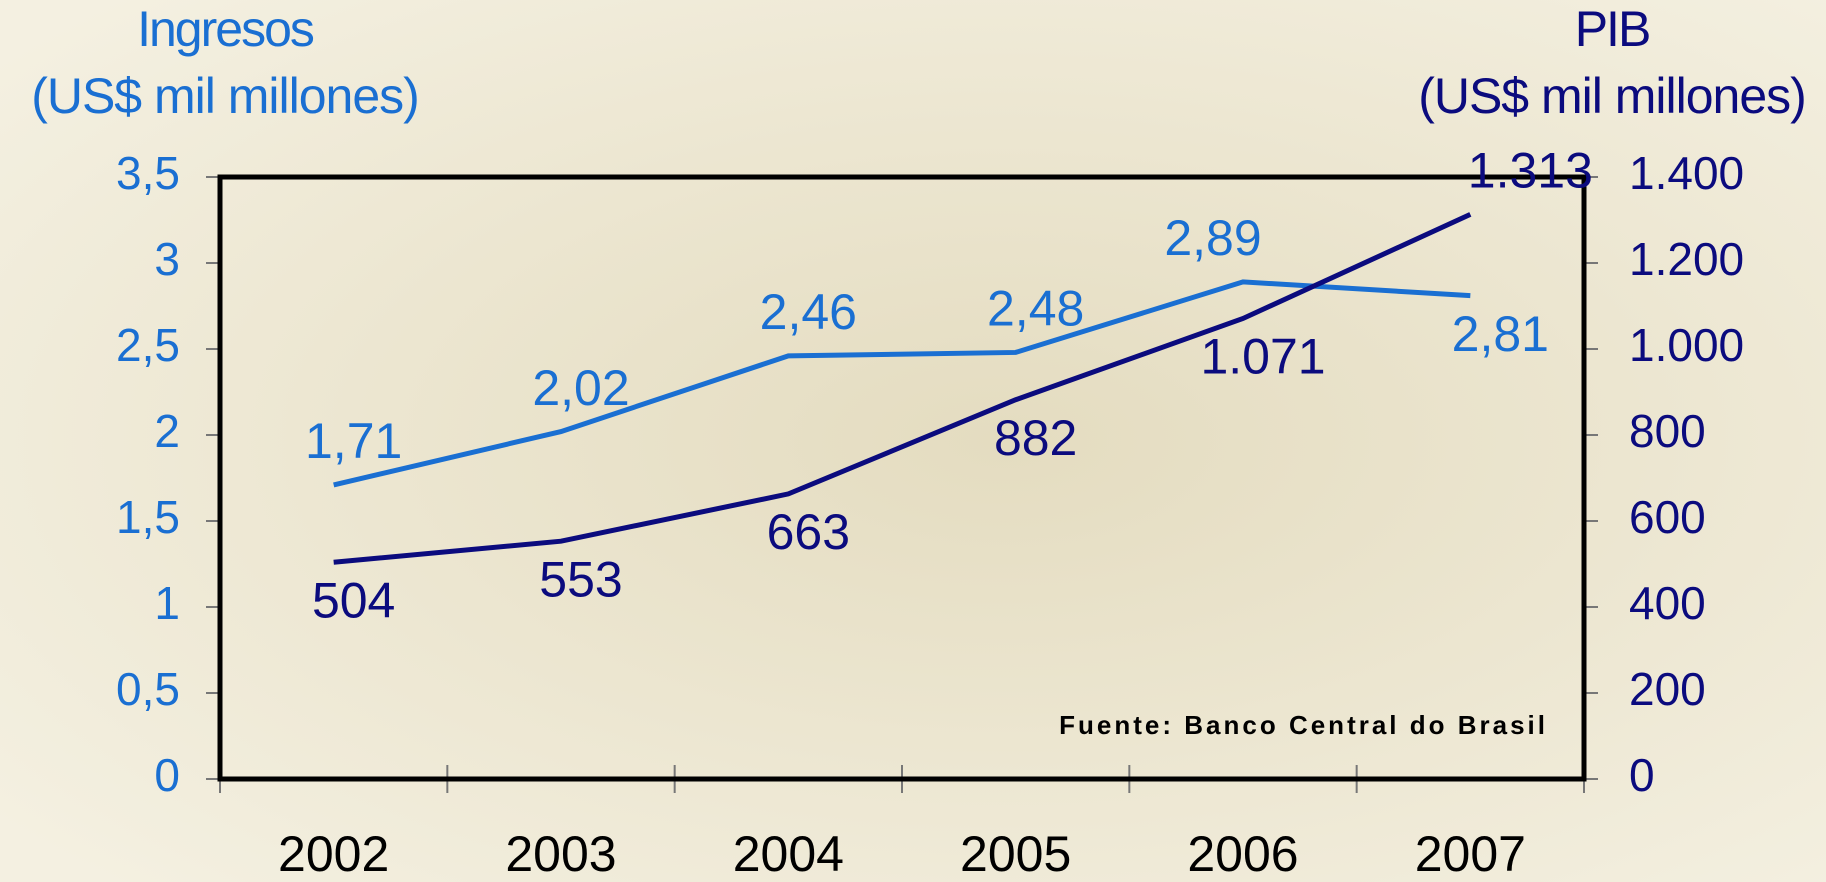 The image size is (1826, 882). I want to click on y2-tick-label: 0, so click(1642, 775).